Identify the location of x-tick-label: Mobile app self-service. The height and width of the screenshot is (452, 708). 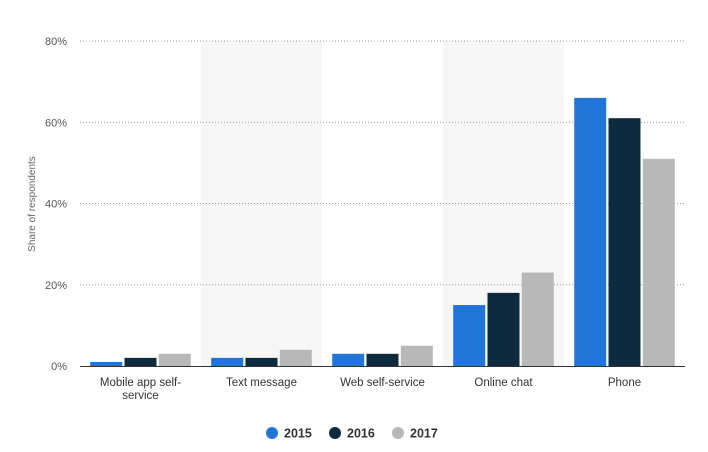
(140, 389).